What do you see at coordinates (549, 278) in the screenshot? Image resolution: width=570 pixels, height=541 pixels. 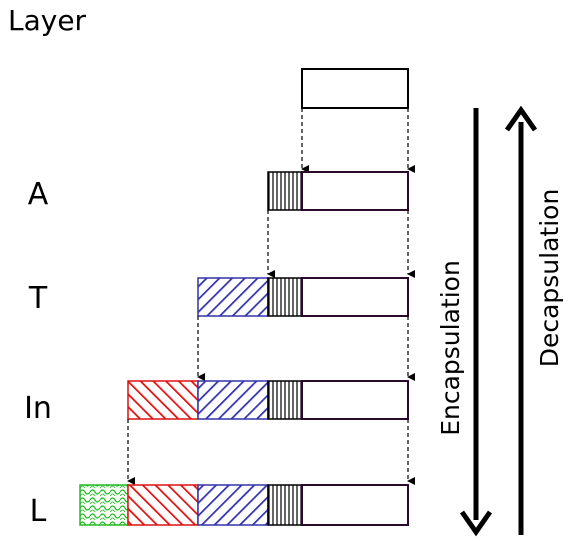 I see `decapsulation-label: Decapsulation` at bounding box center [549, 278].